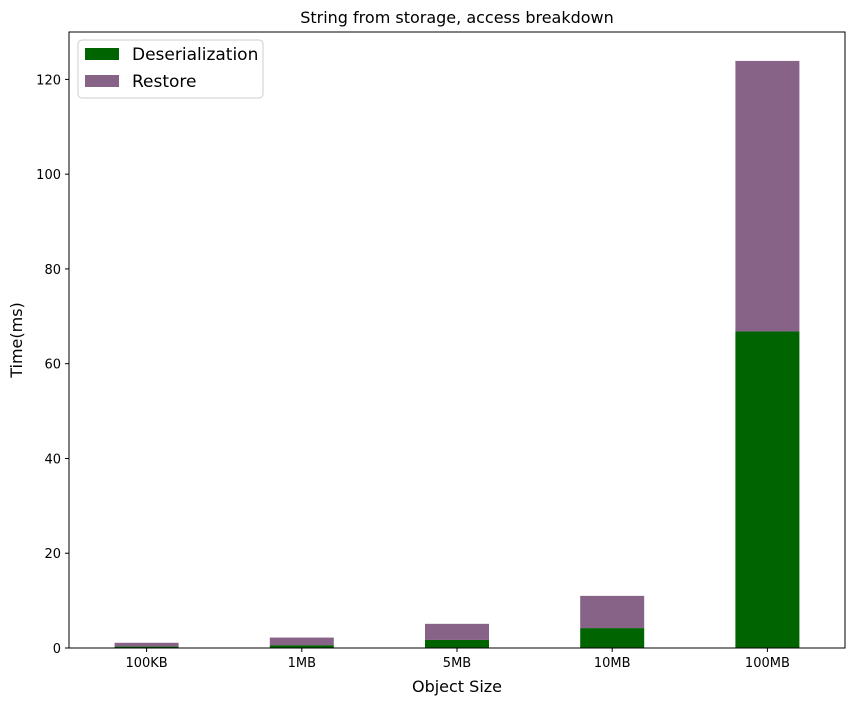  Describe the element at coordinates (146, 644) in the screenshot. I see `bar-restore-100kb` at that location.